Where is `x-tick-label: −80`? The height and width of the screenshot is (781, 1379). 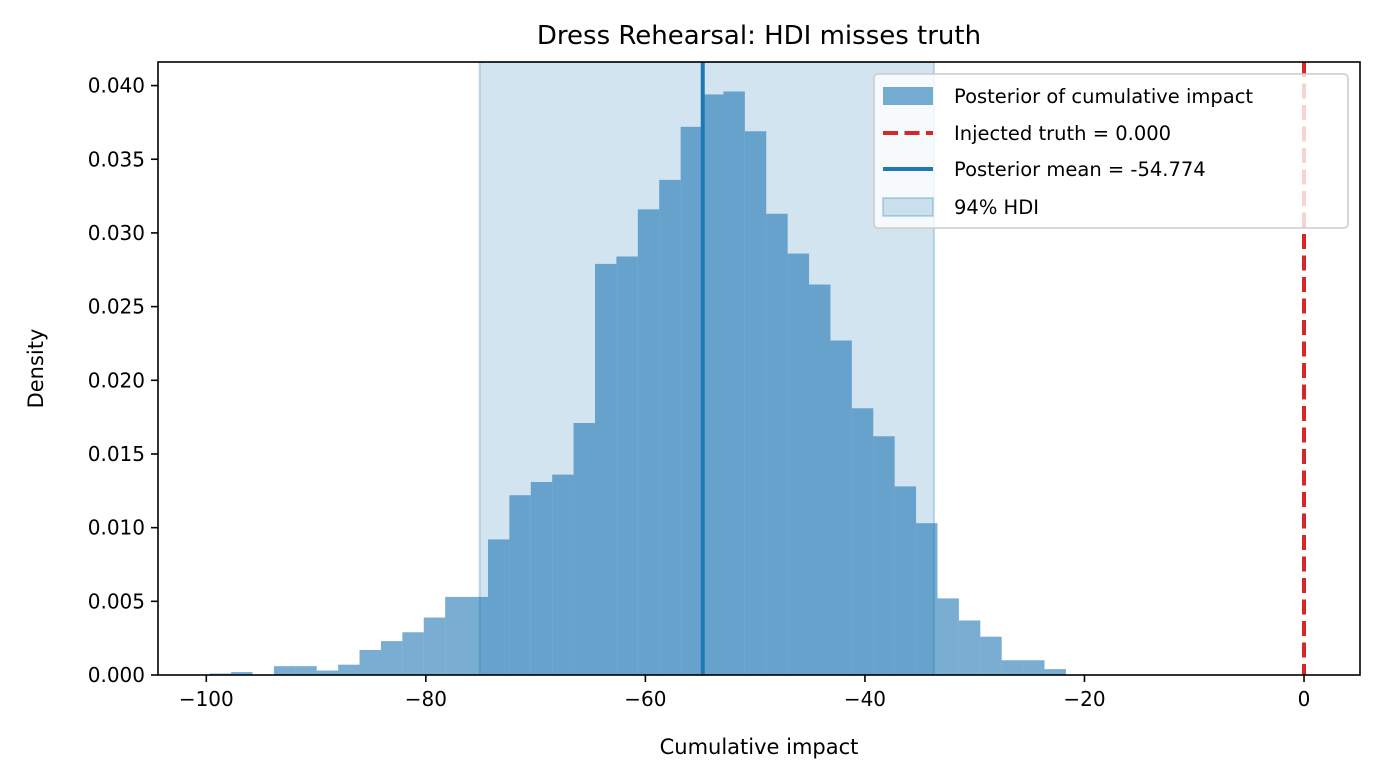 x-tick-label: −80 is located at coordinates (426, 699).